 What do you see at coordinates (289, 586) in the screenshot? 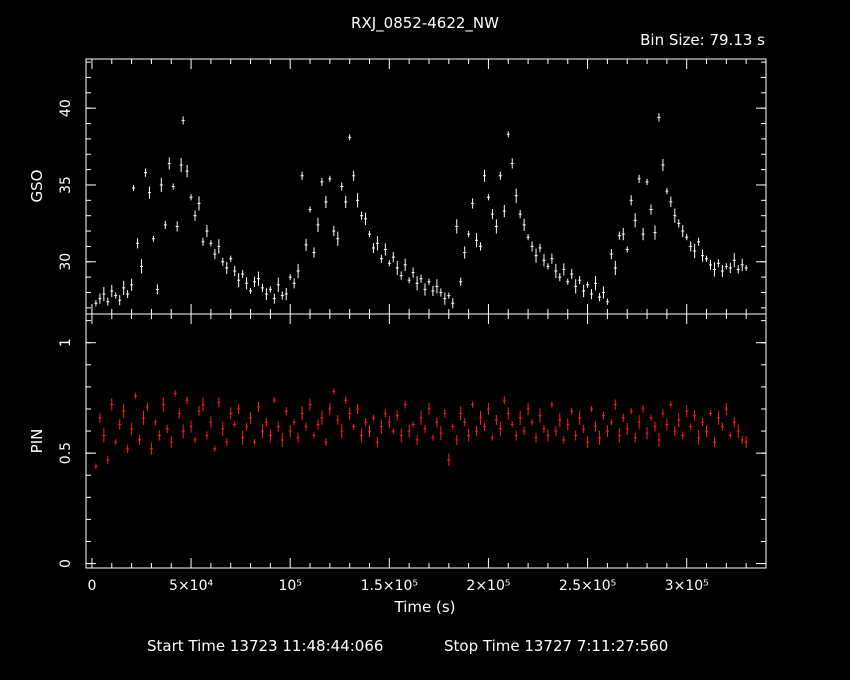
I see `x-tick-label: 10⁵` at bounding box center [289, 586].